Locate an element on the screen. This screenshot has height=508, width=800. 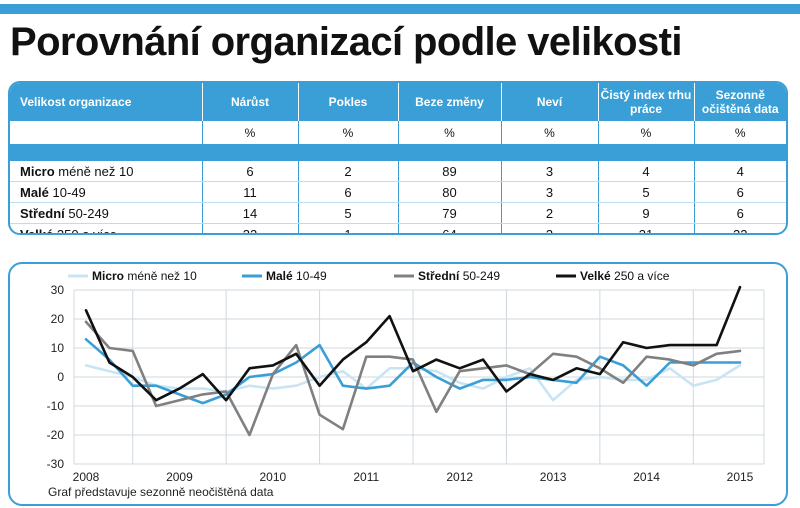
legend-entry: Micro méně než 10 is located at coordinates (144, 276).